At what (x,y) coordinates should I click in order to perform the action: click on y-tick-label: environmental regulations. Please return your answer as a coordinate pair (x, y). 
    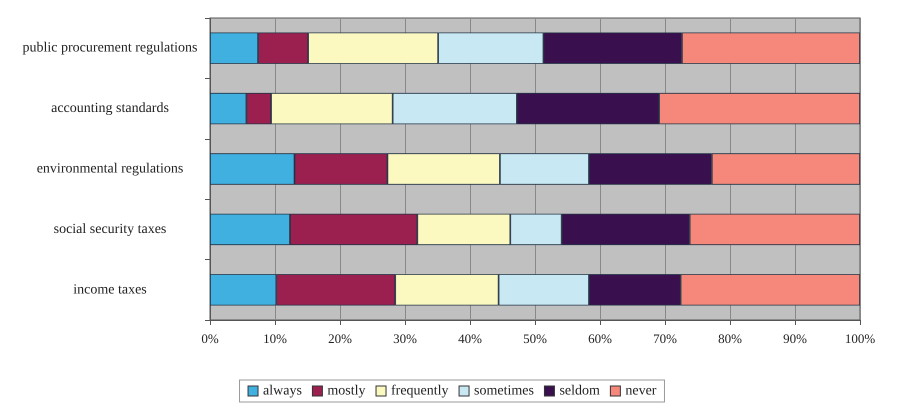
    Looking at the image, I should click on (110, 169).